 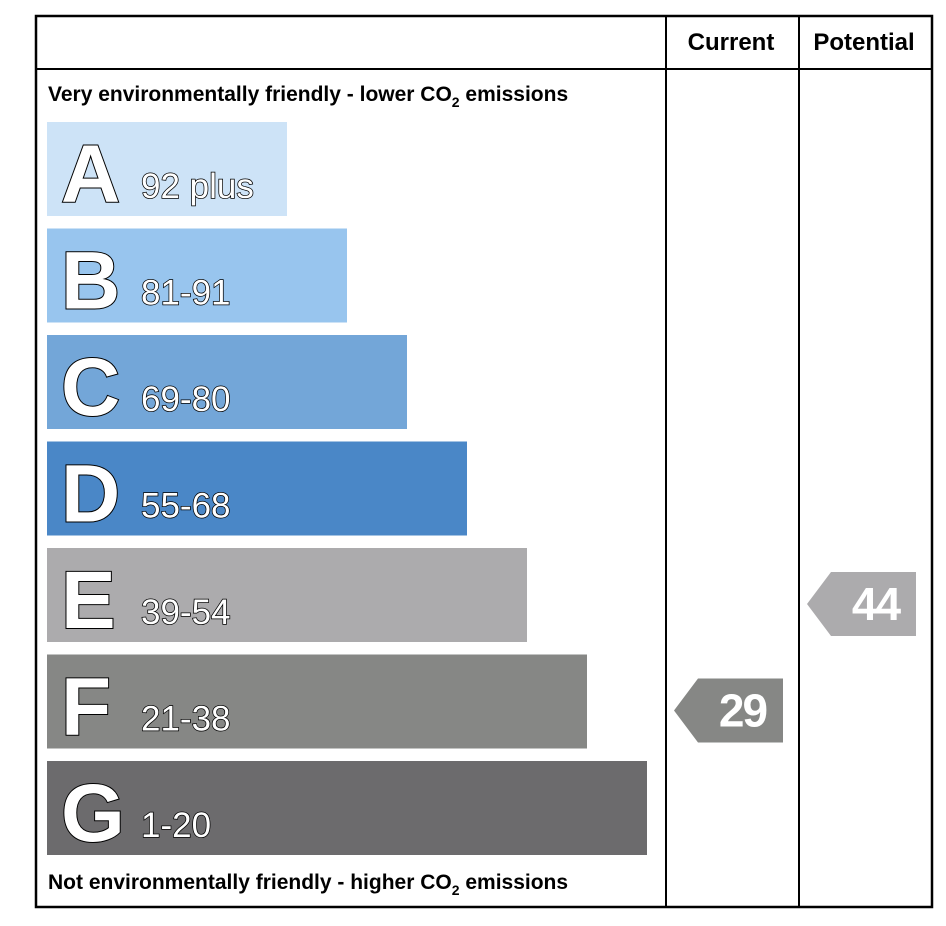 What do you see at coordinates (186, 506) in the screenshot?
I see `band-d-range: 55-68` at bounding box center [186, 506].